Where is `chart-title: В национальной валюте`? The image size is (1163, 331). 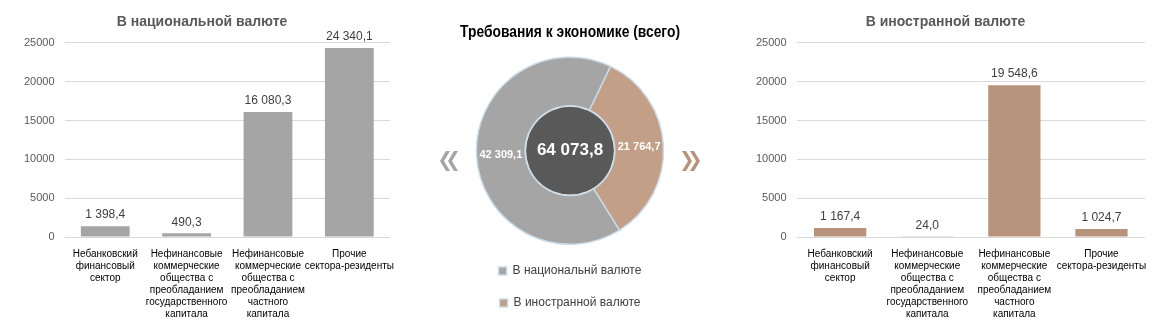 chart-title: В национальной валюте is located at coordinates (202, 21).